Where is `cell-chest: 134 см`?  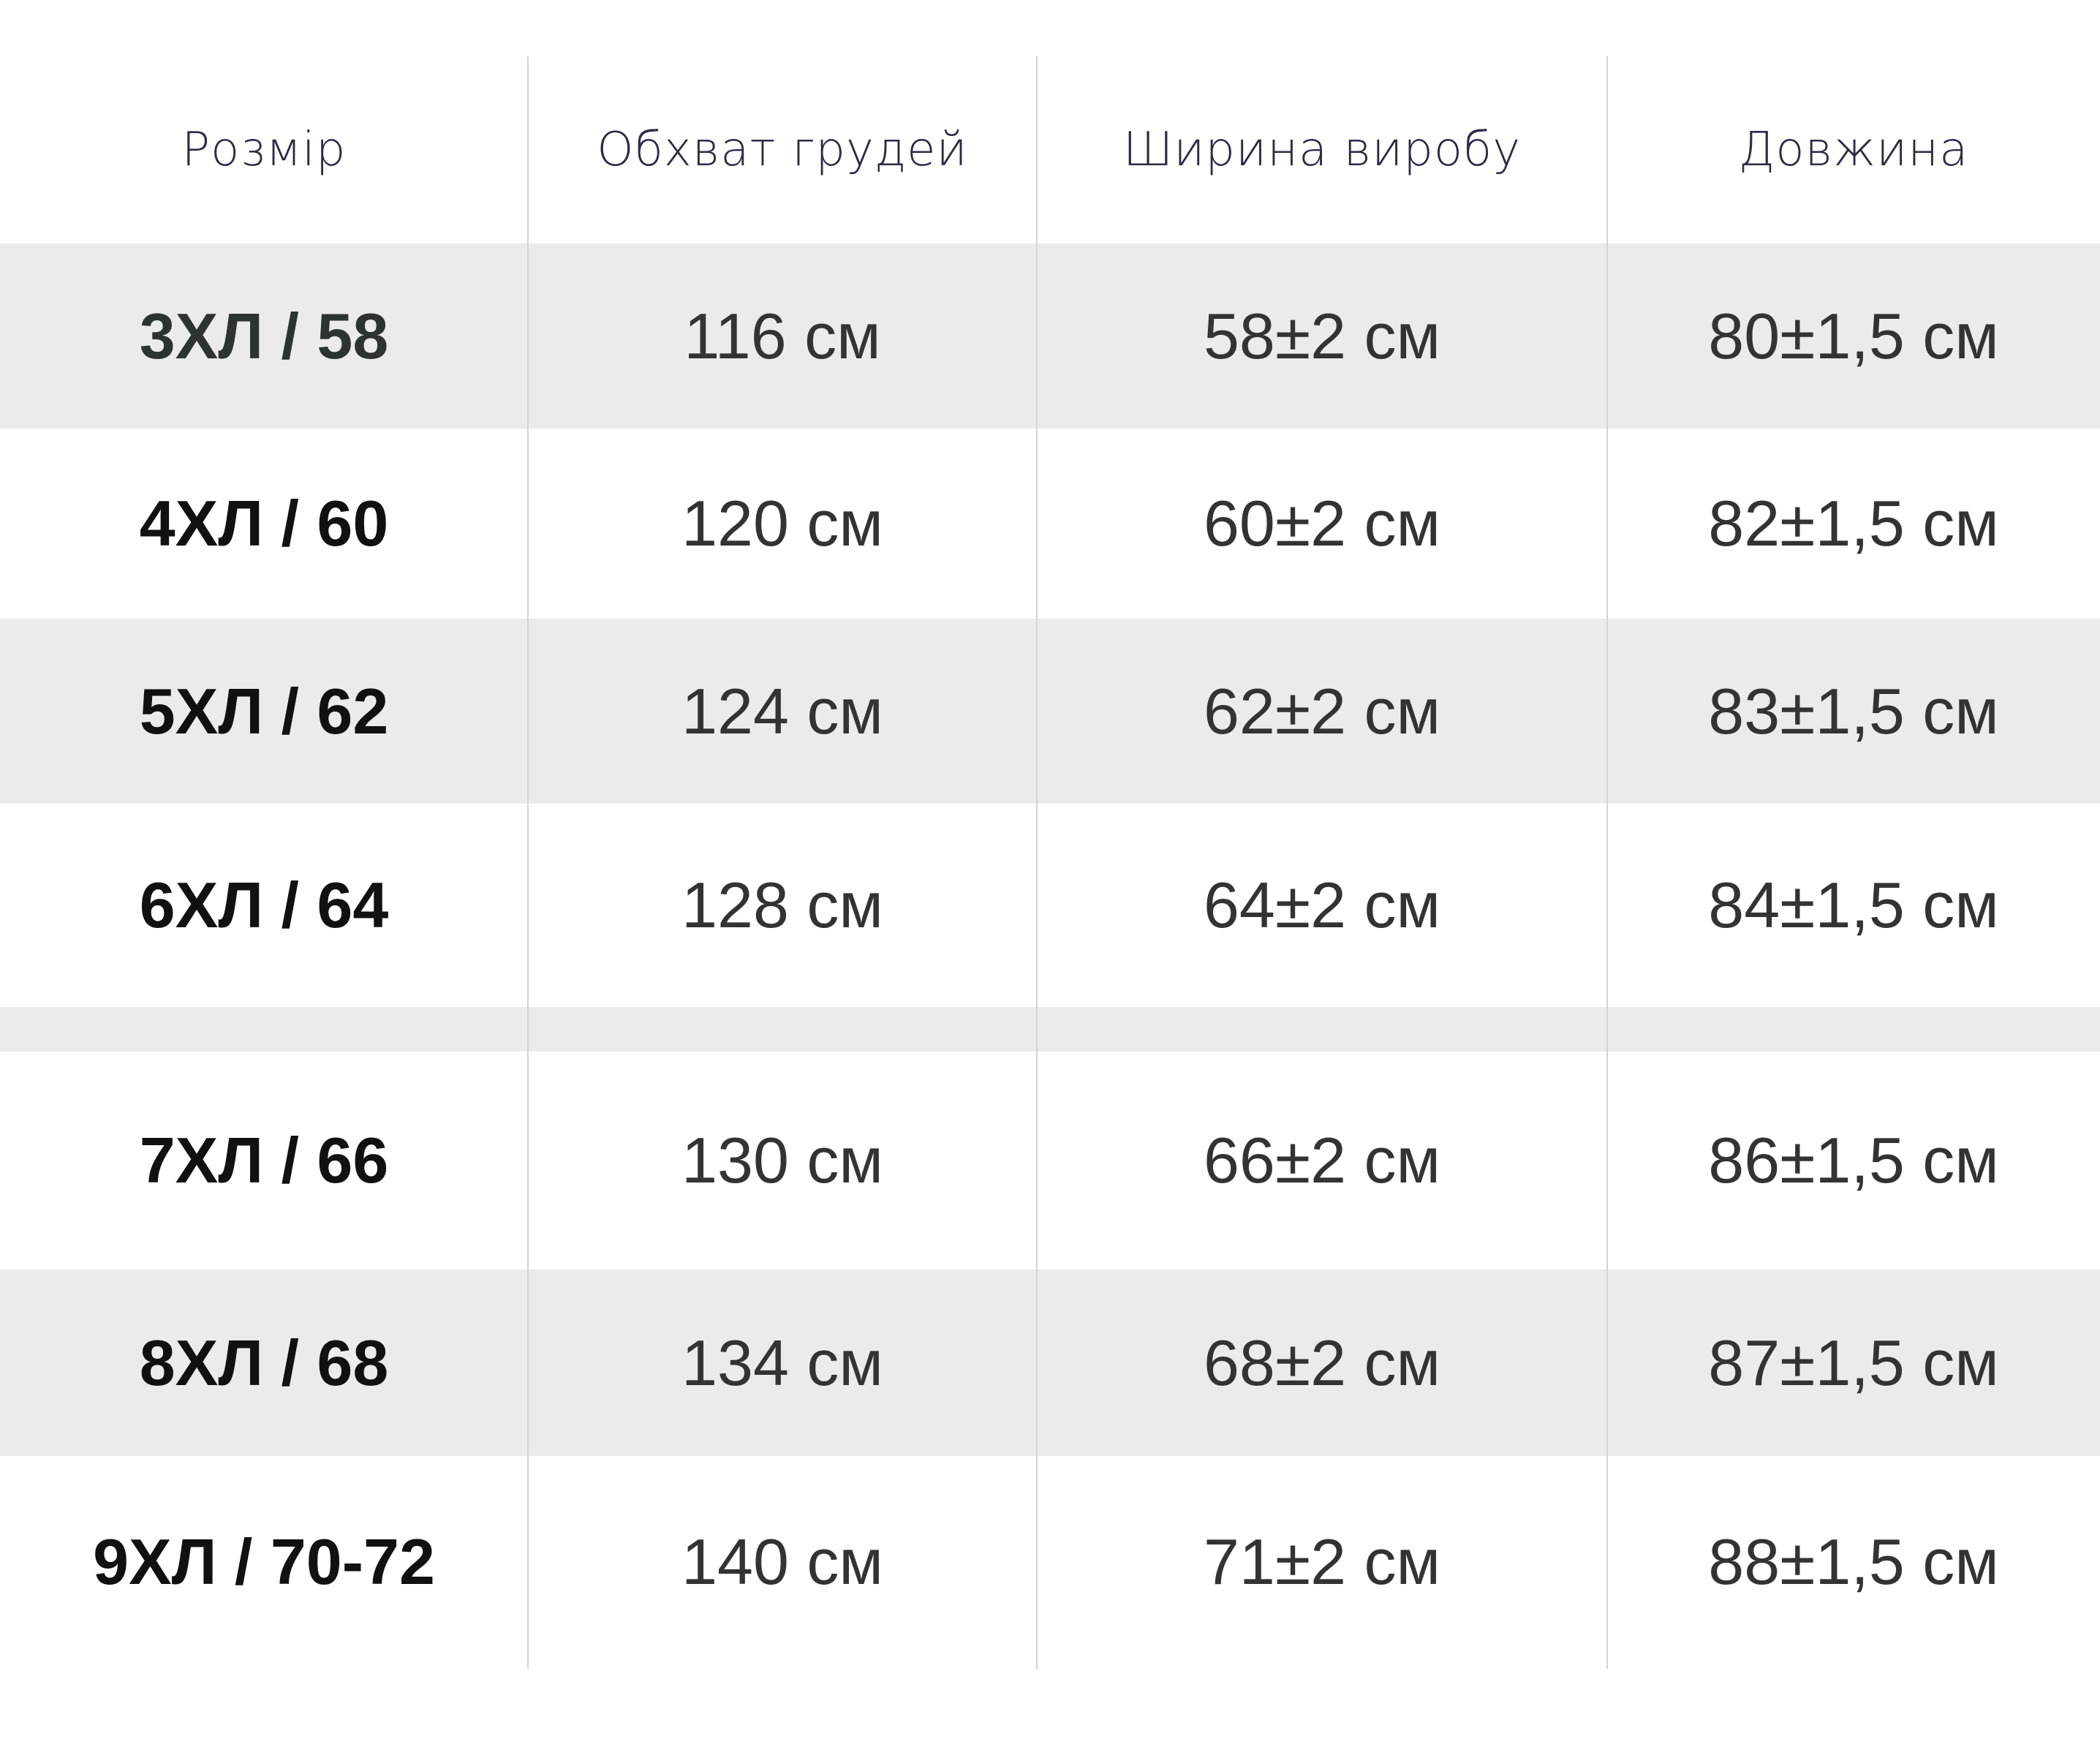 cell-chest: 134 см is located at coordinates (782, 1362).